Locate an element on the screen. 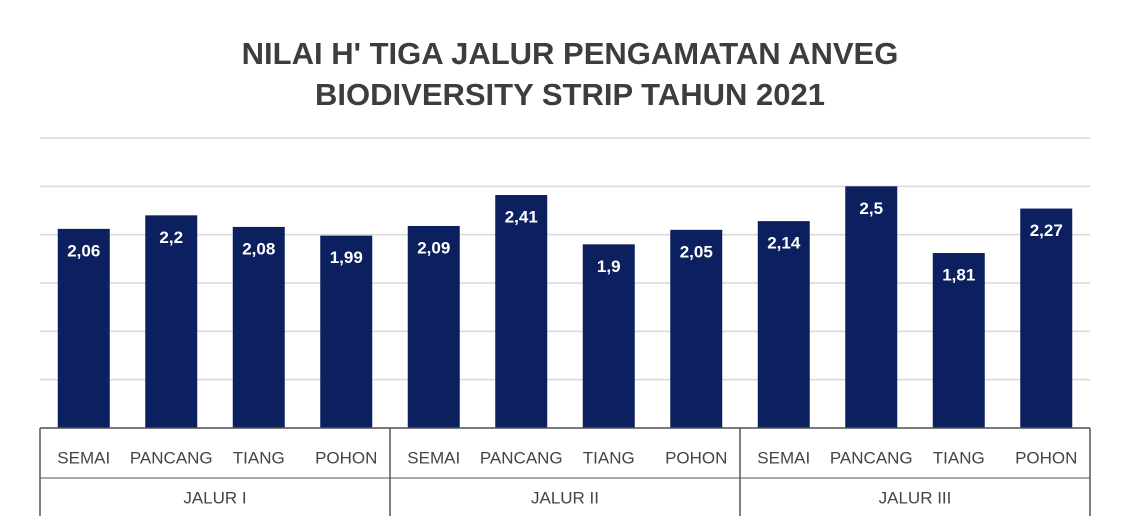  value-label: 2,14 is located at coordinates (784, 243).